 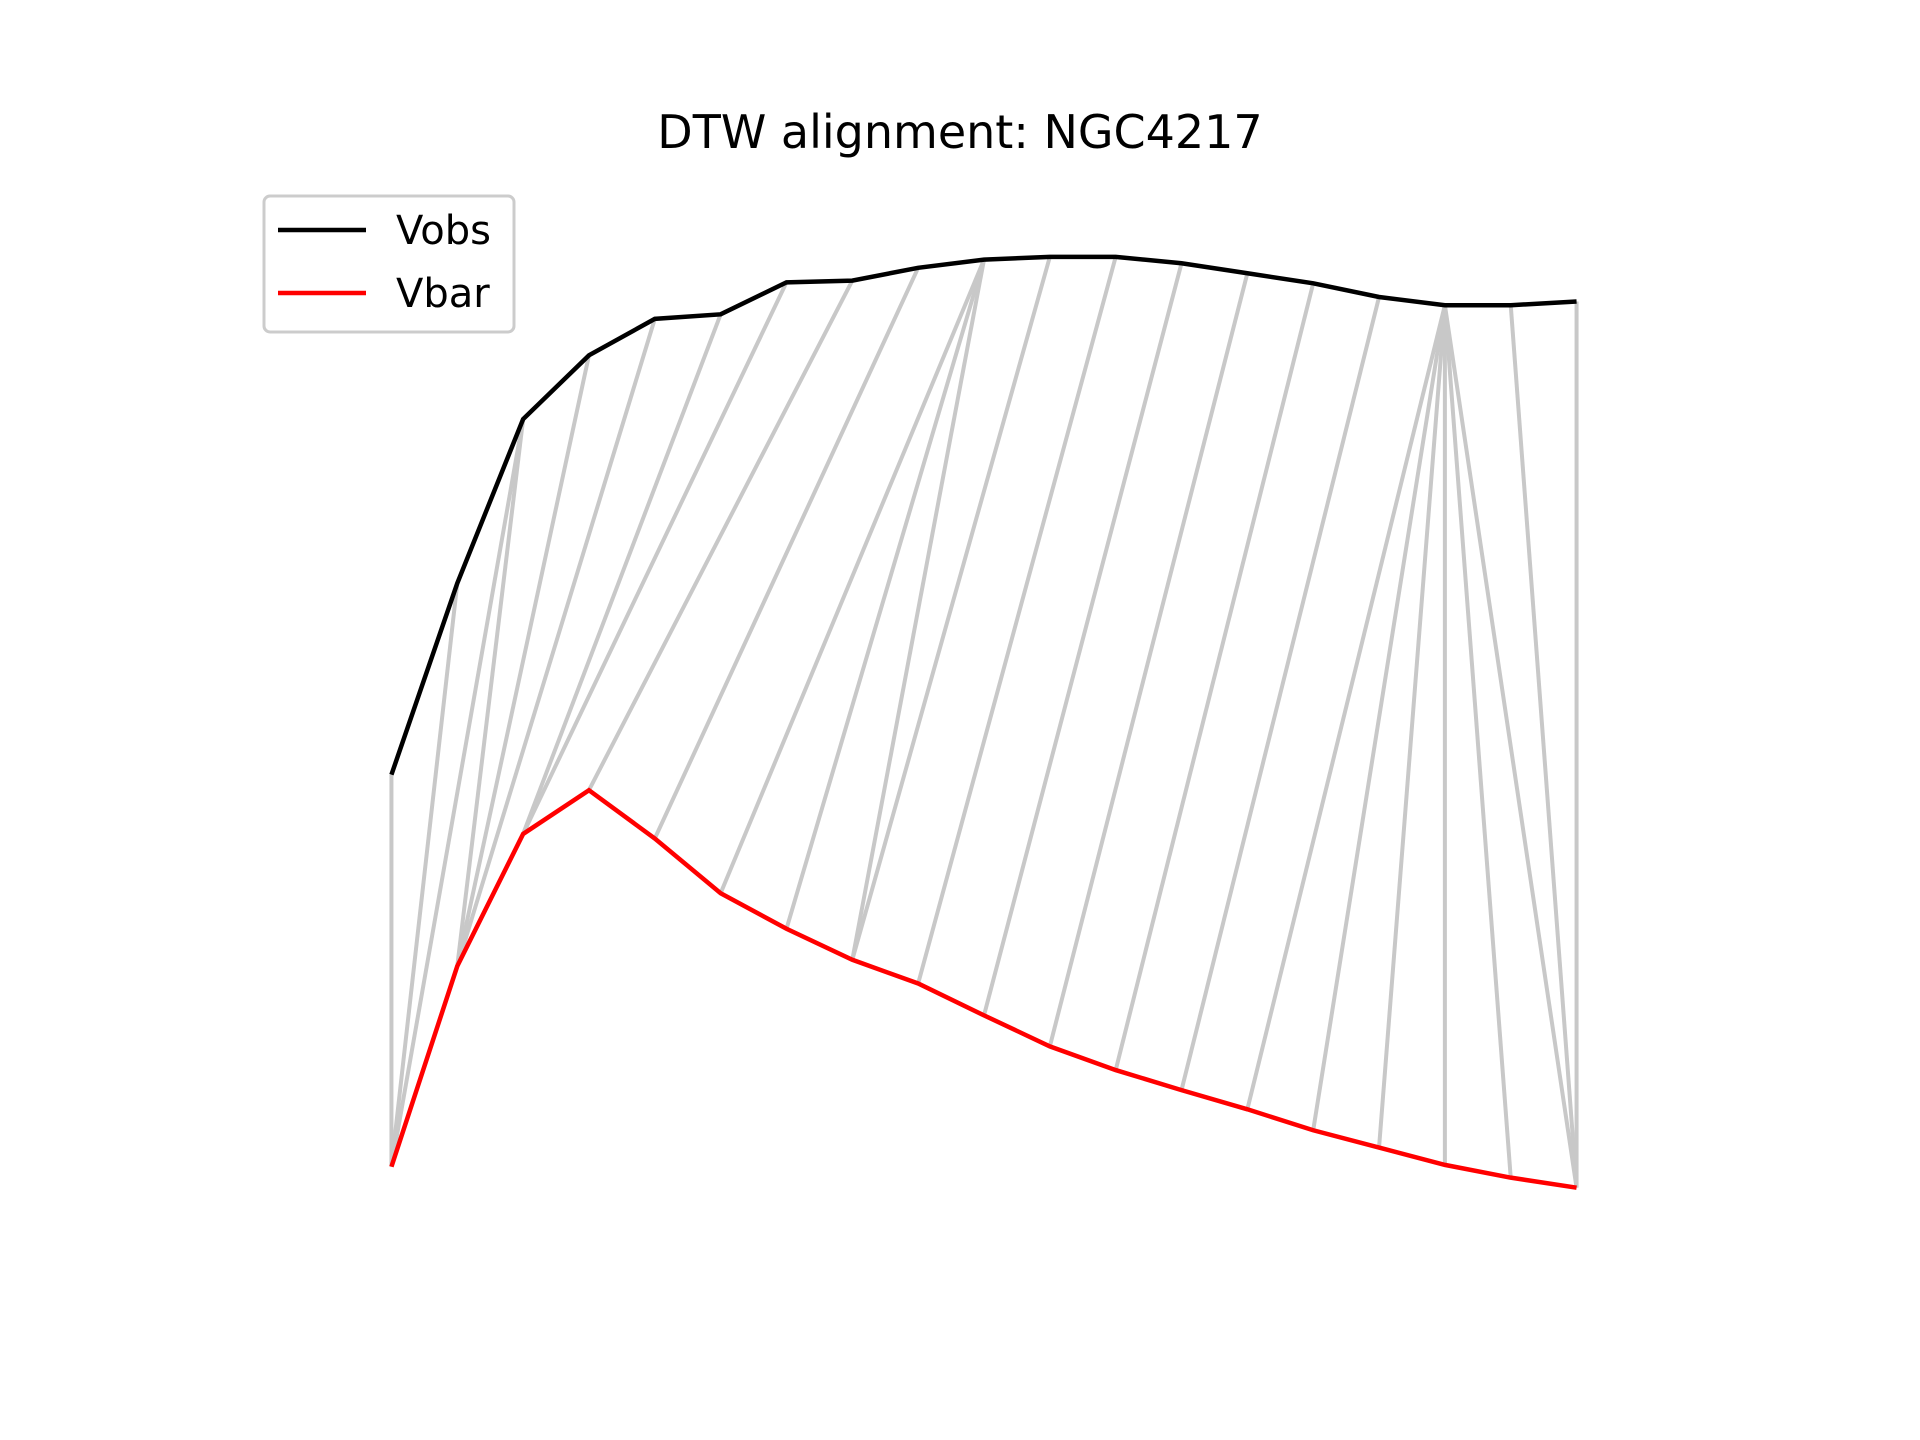 I want to click on chart-title: DTW alignment: NGC4217, so click(x=959, y=132).